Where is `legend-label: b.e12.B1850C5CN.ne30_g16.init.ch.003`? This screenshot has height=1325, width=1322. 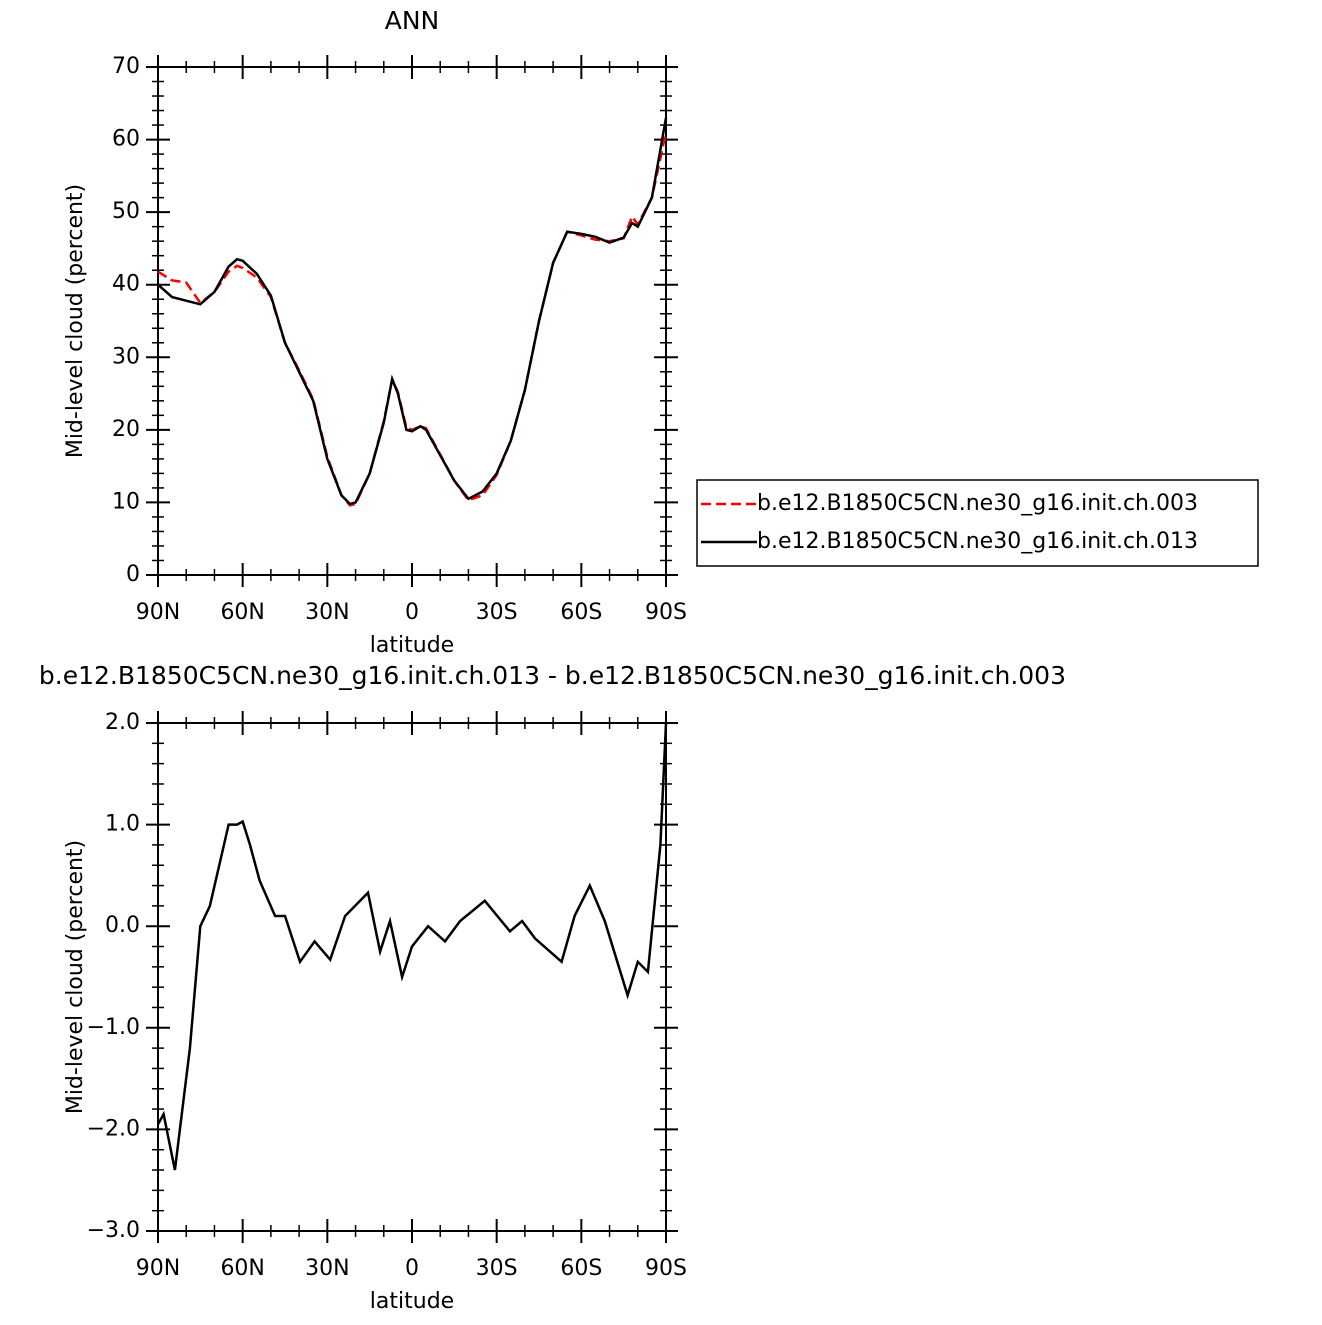 legend-label: b.e12.B1850C5CN.ne30_g16.init.ch.003 is located at coordinates (977, 503).